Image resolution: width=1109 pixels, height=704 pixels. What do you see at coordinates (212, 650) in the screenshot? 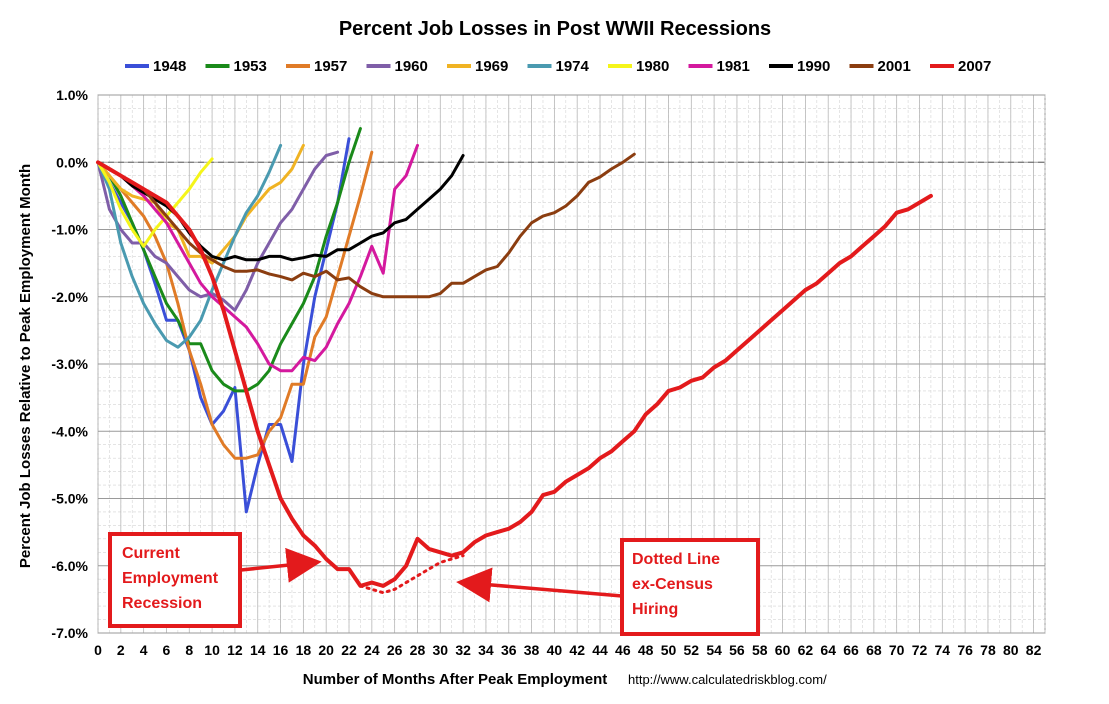
I see `x-tick-label: 10` at bounding box center [212, 650].